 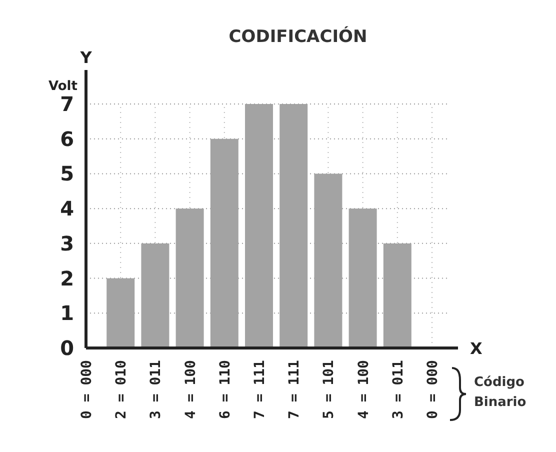 What do you see at coordinates (67, 243) in the screenshot?
I see `y-tick-label: 3` at bounding box center [67, 243].